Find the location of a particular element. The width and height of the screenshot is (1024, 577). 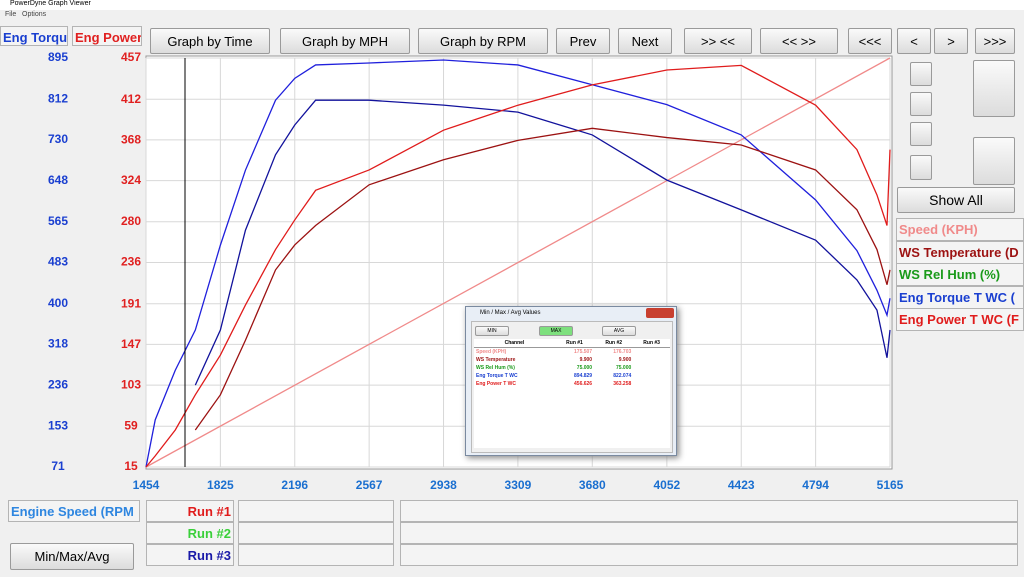

table-filler is located at coordinates (572, 418).